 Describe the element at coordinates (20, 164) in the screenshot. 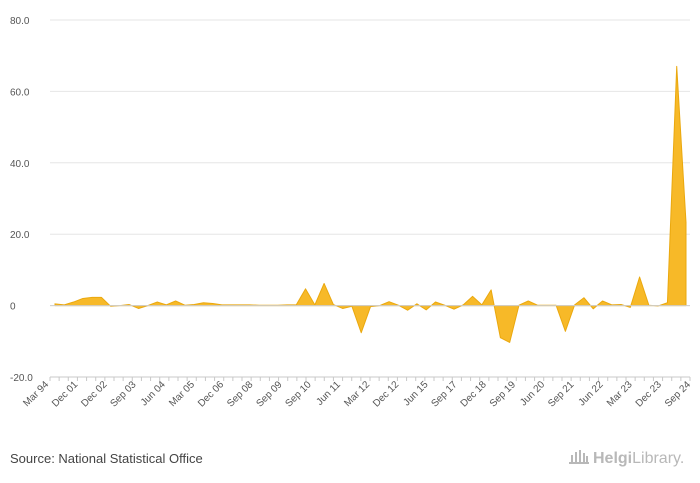

I see `y-tick-label: 40.0` at that location.